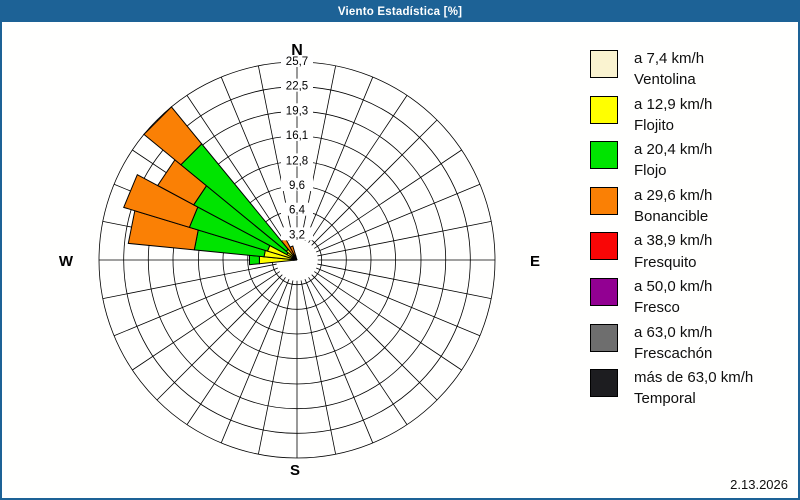 The height and width of the screenshot is (500, 800). Describe the element at coordinates (604, 155) in the screenshot. I see `legend-swatch-flojo` at that location.